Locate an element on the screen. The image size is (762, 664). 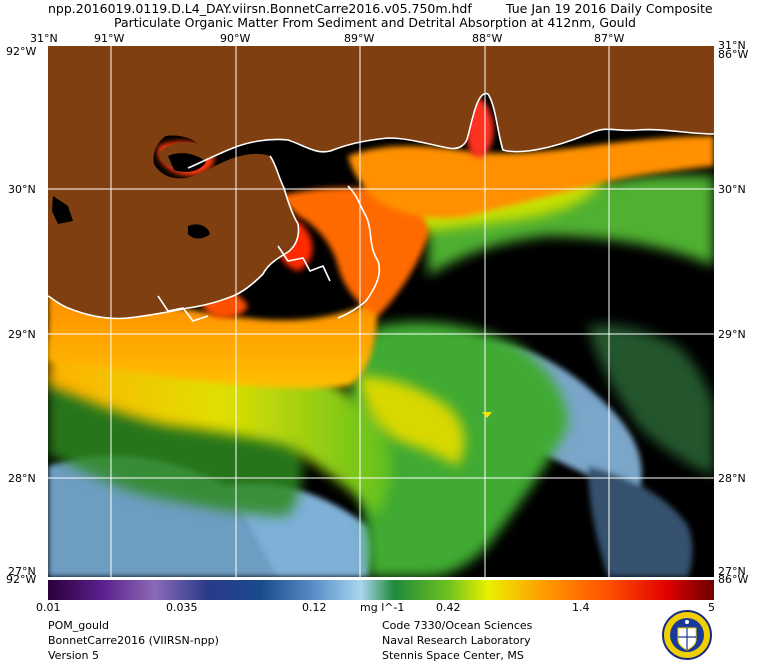
corner-label-bottom-left-lon: 92°W is located at coordinates (21, 579).